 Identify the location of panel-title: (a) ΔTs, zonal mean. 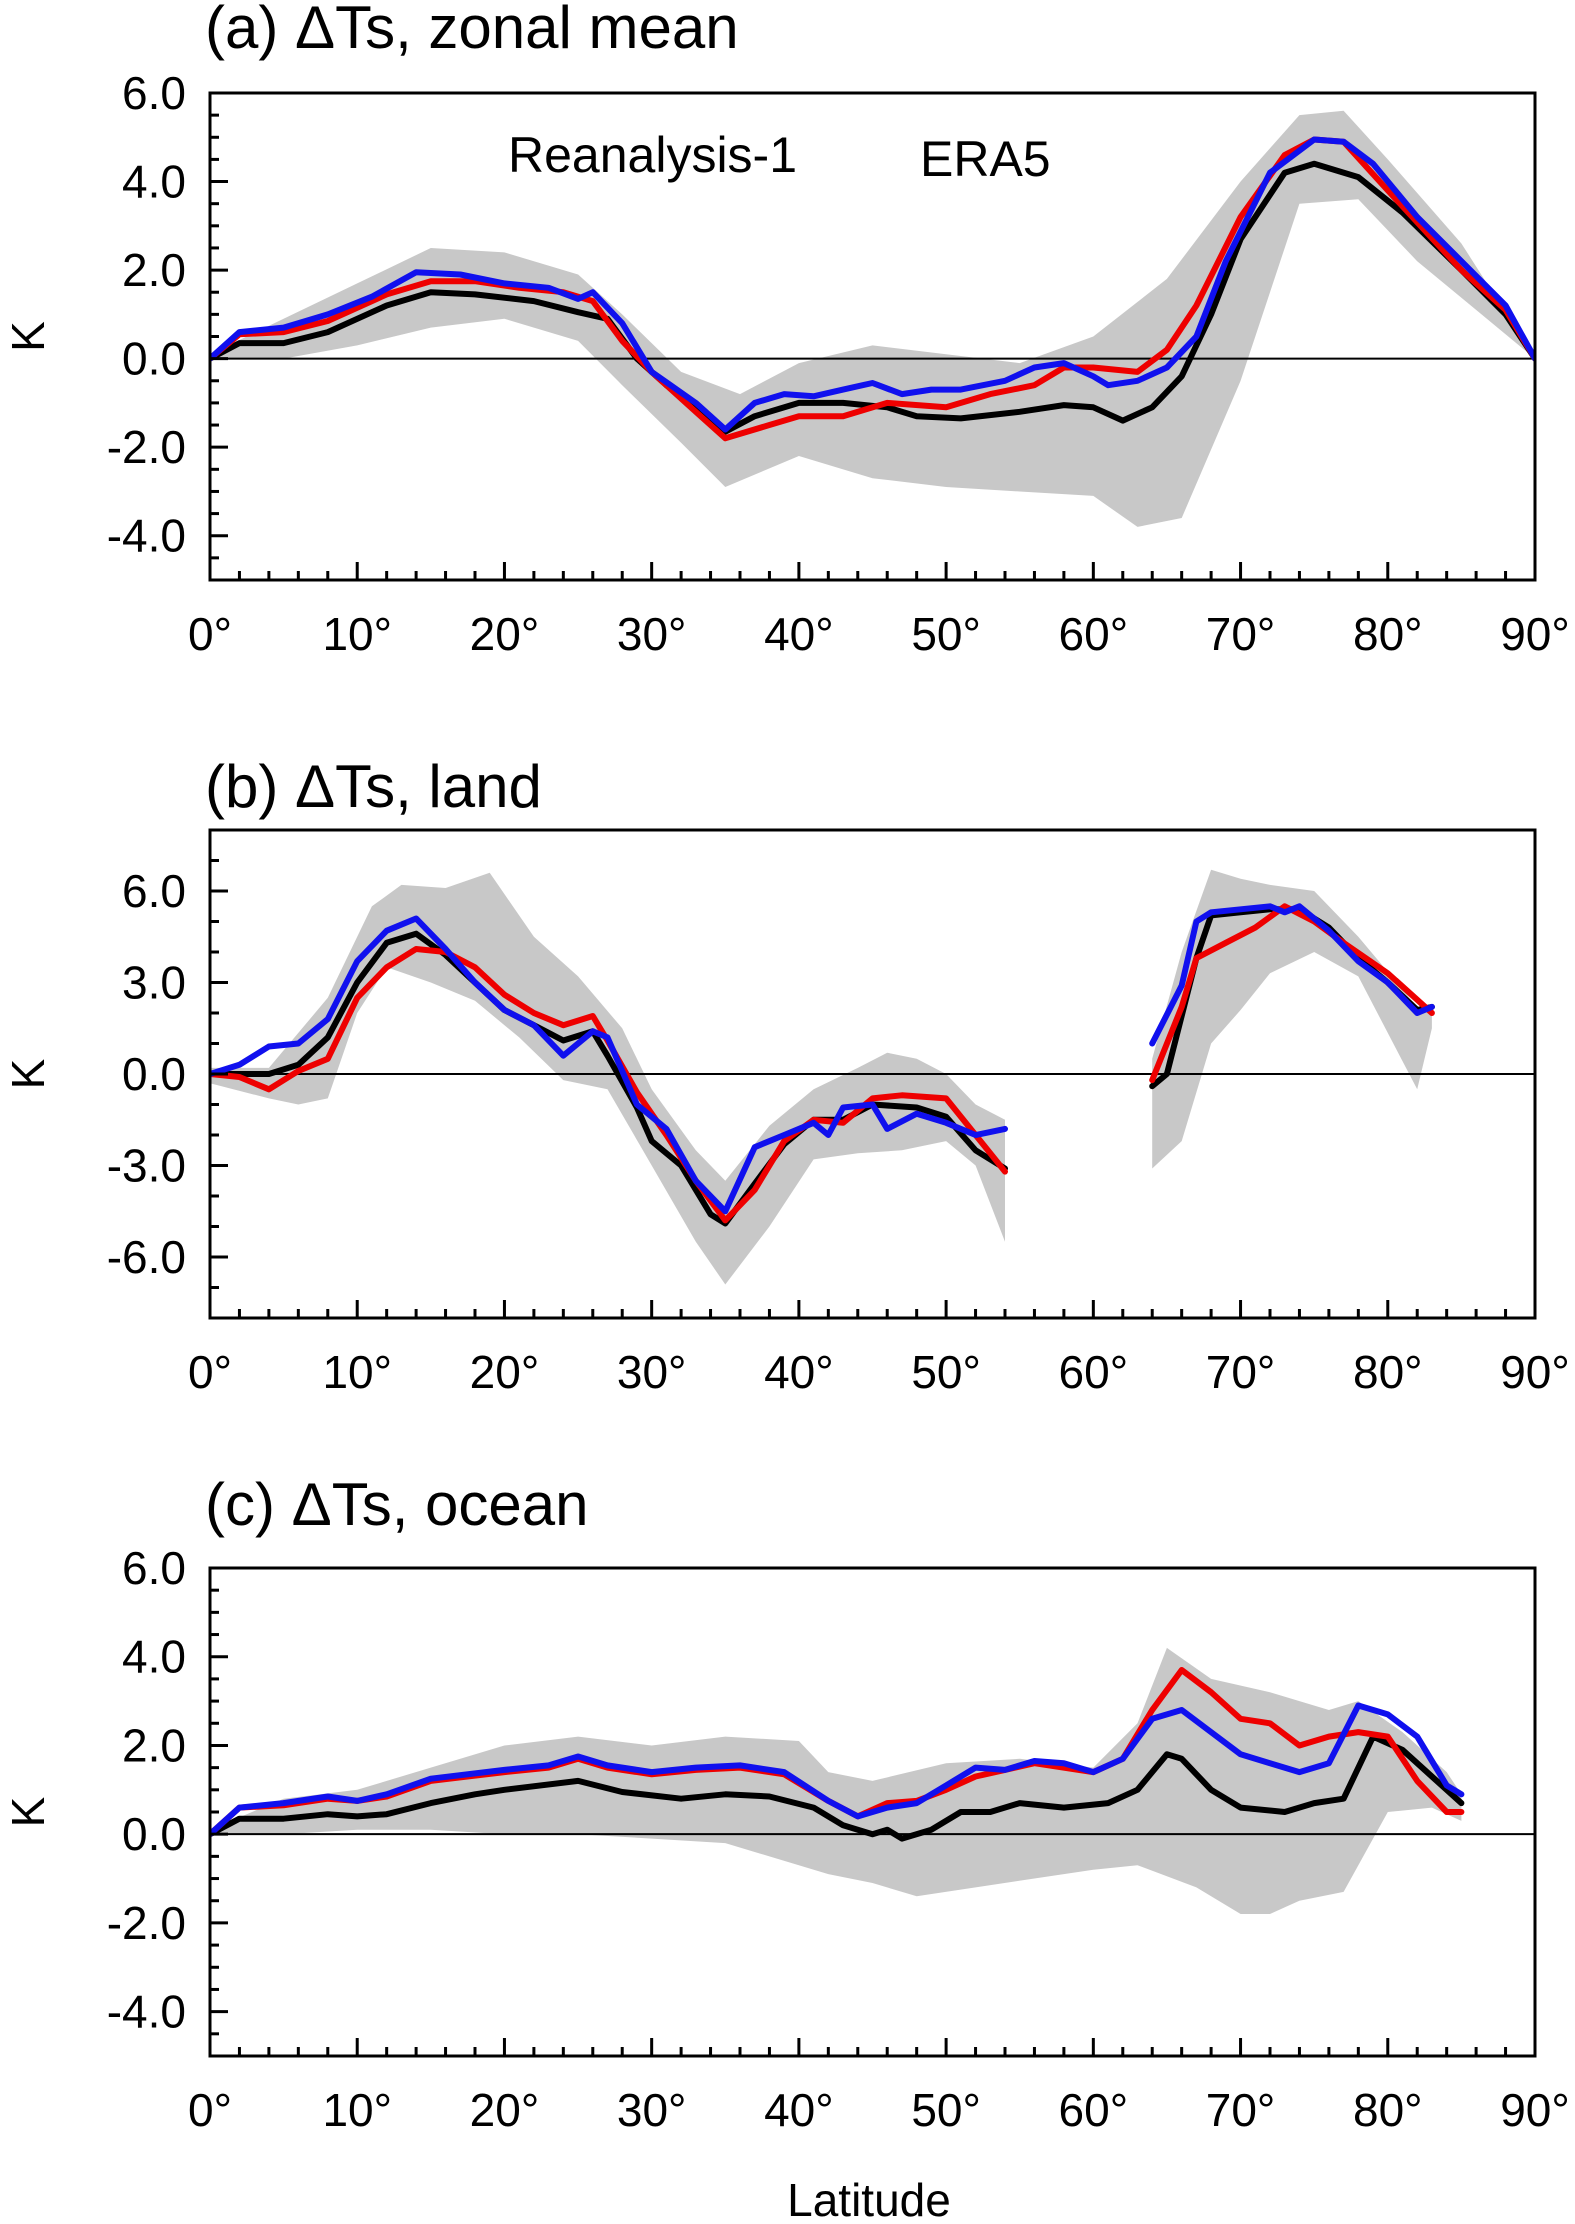
(472, 30).